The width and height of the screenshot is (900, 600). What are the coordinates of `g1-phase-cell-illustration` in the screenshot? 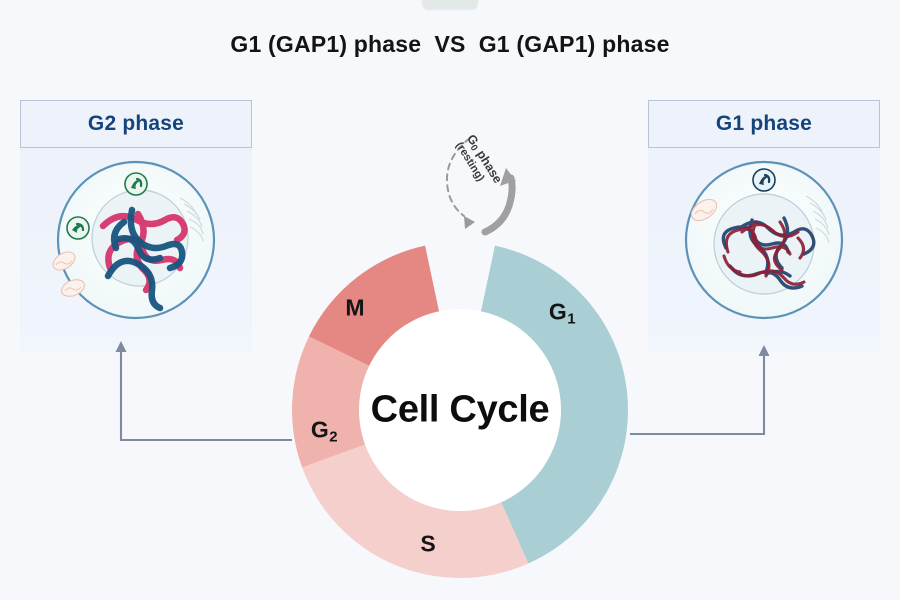 It's located at (764, 250).